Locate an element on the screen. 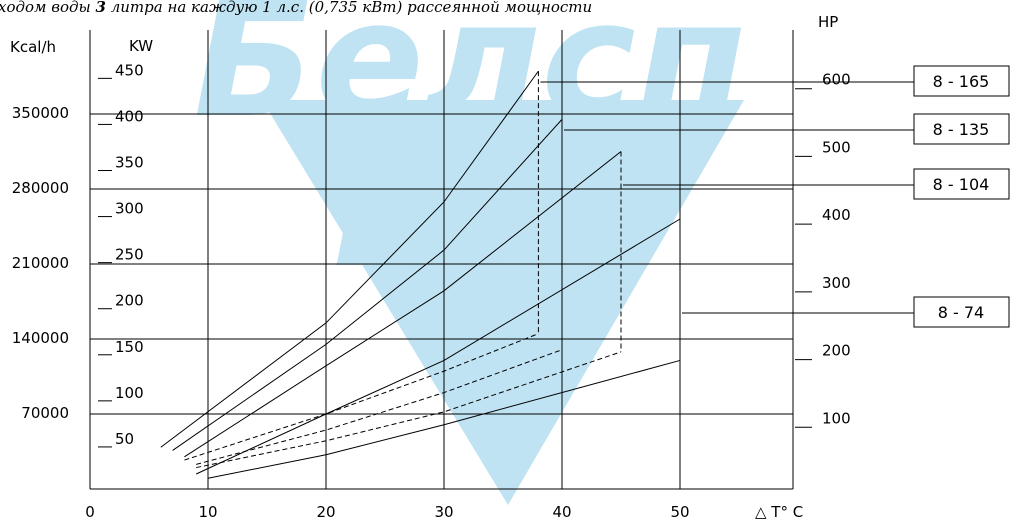 This screenshot has height=522, width=1011. kcal-tick-label-140000: 140000 is located at coordinates (40, 338).